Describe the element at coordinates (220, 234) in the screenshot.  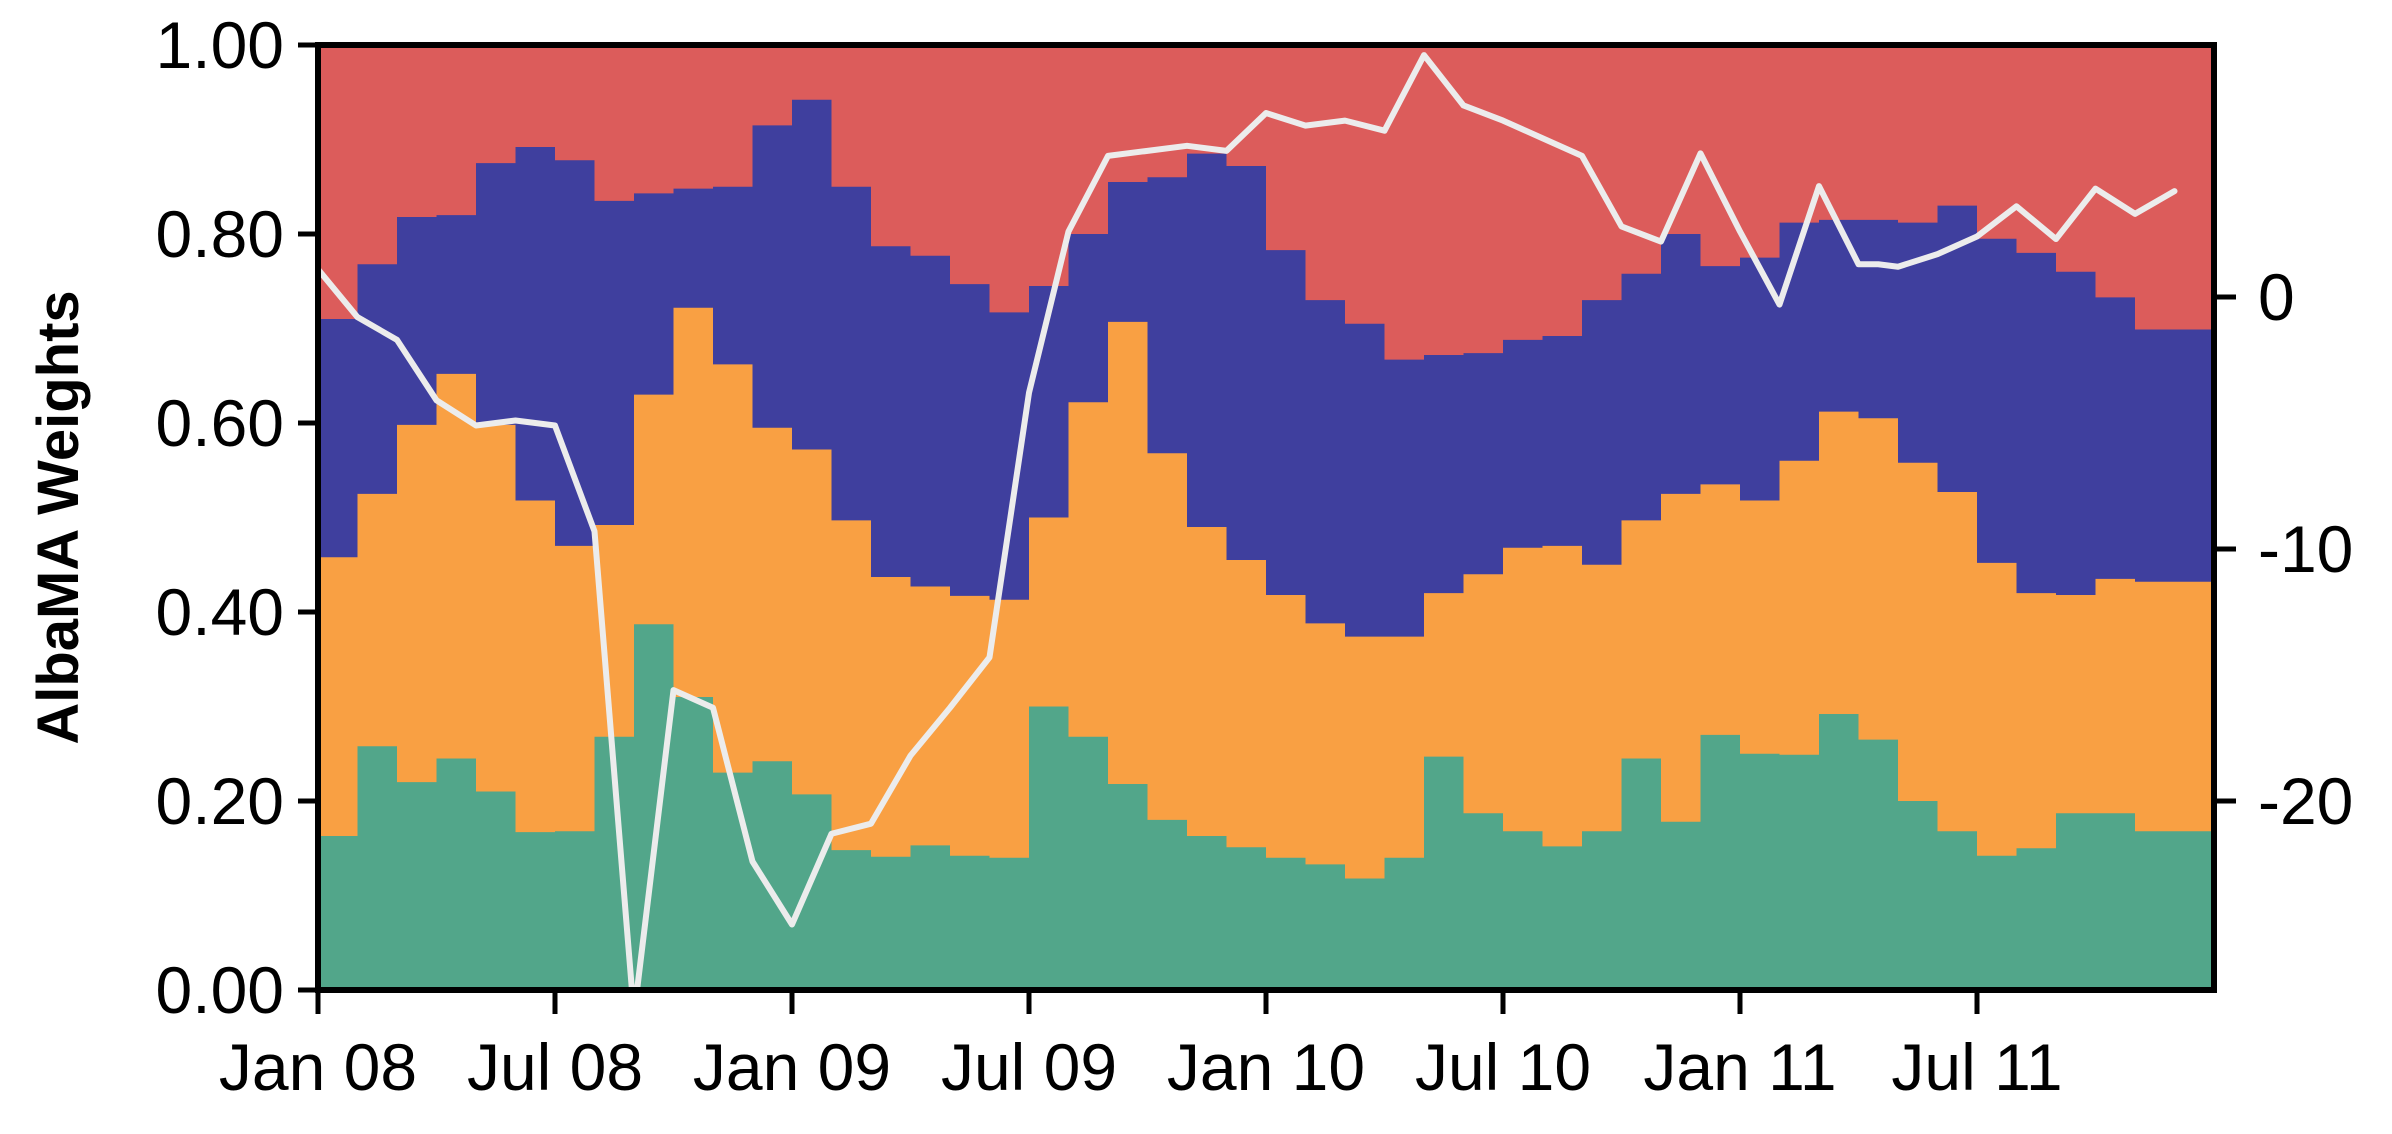
I see `y-tick-label: 0.80` at that location.